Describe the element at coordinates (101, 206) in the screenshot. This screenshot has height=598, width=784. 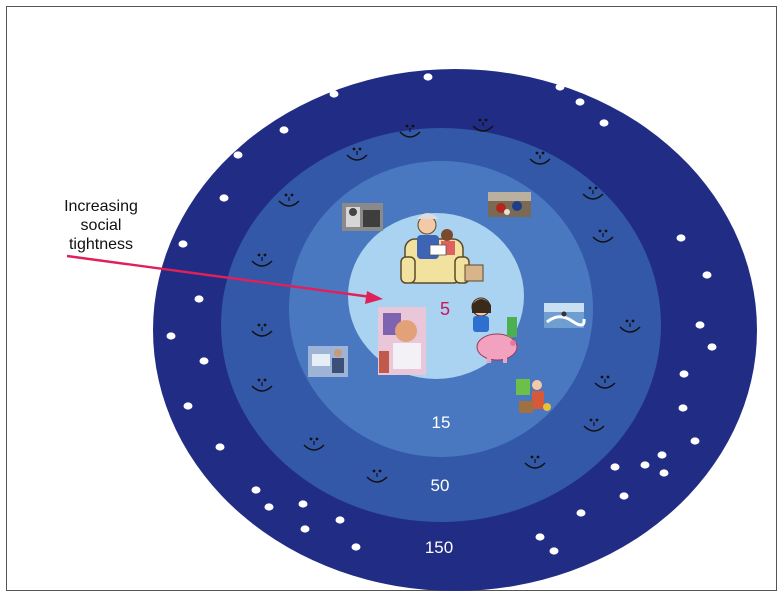
I see `caption-line-1: Increasing` at that location.